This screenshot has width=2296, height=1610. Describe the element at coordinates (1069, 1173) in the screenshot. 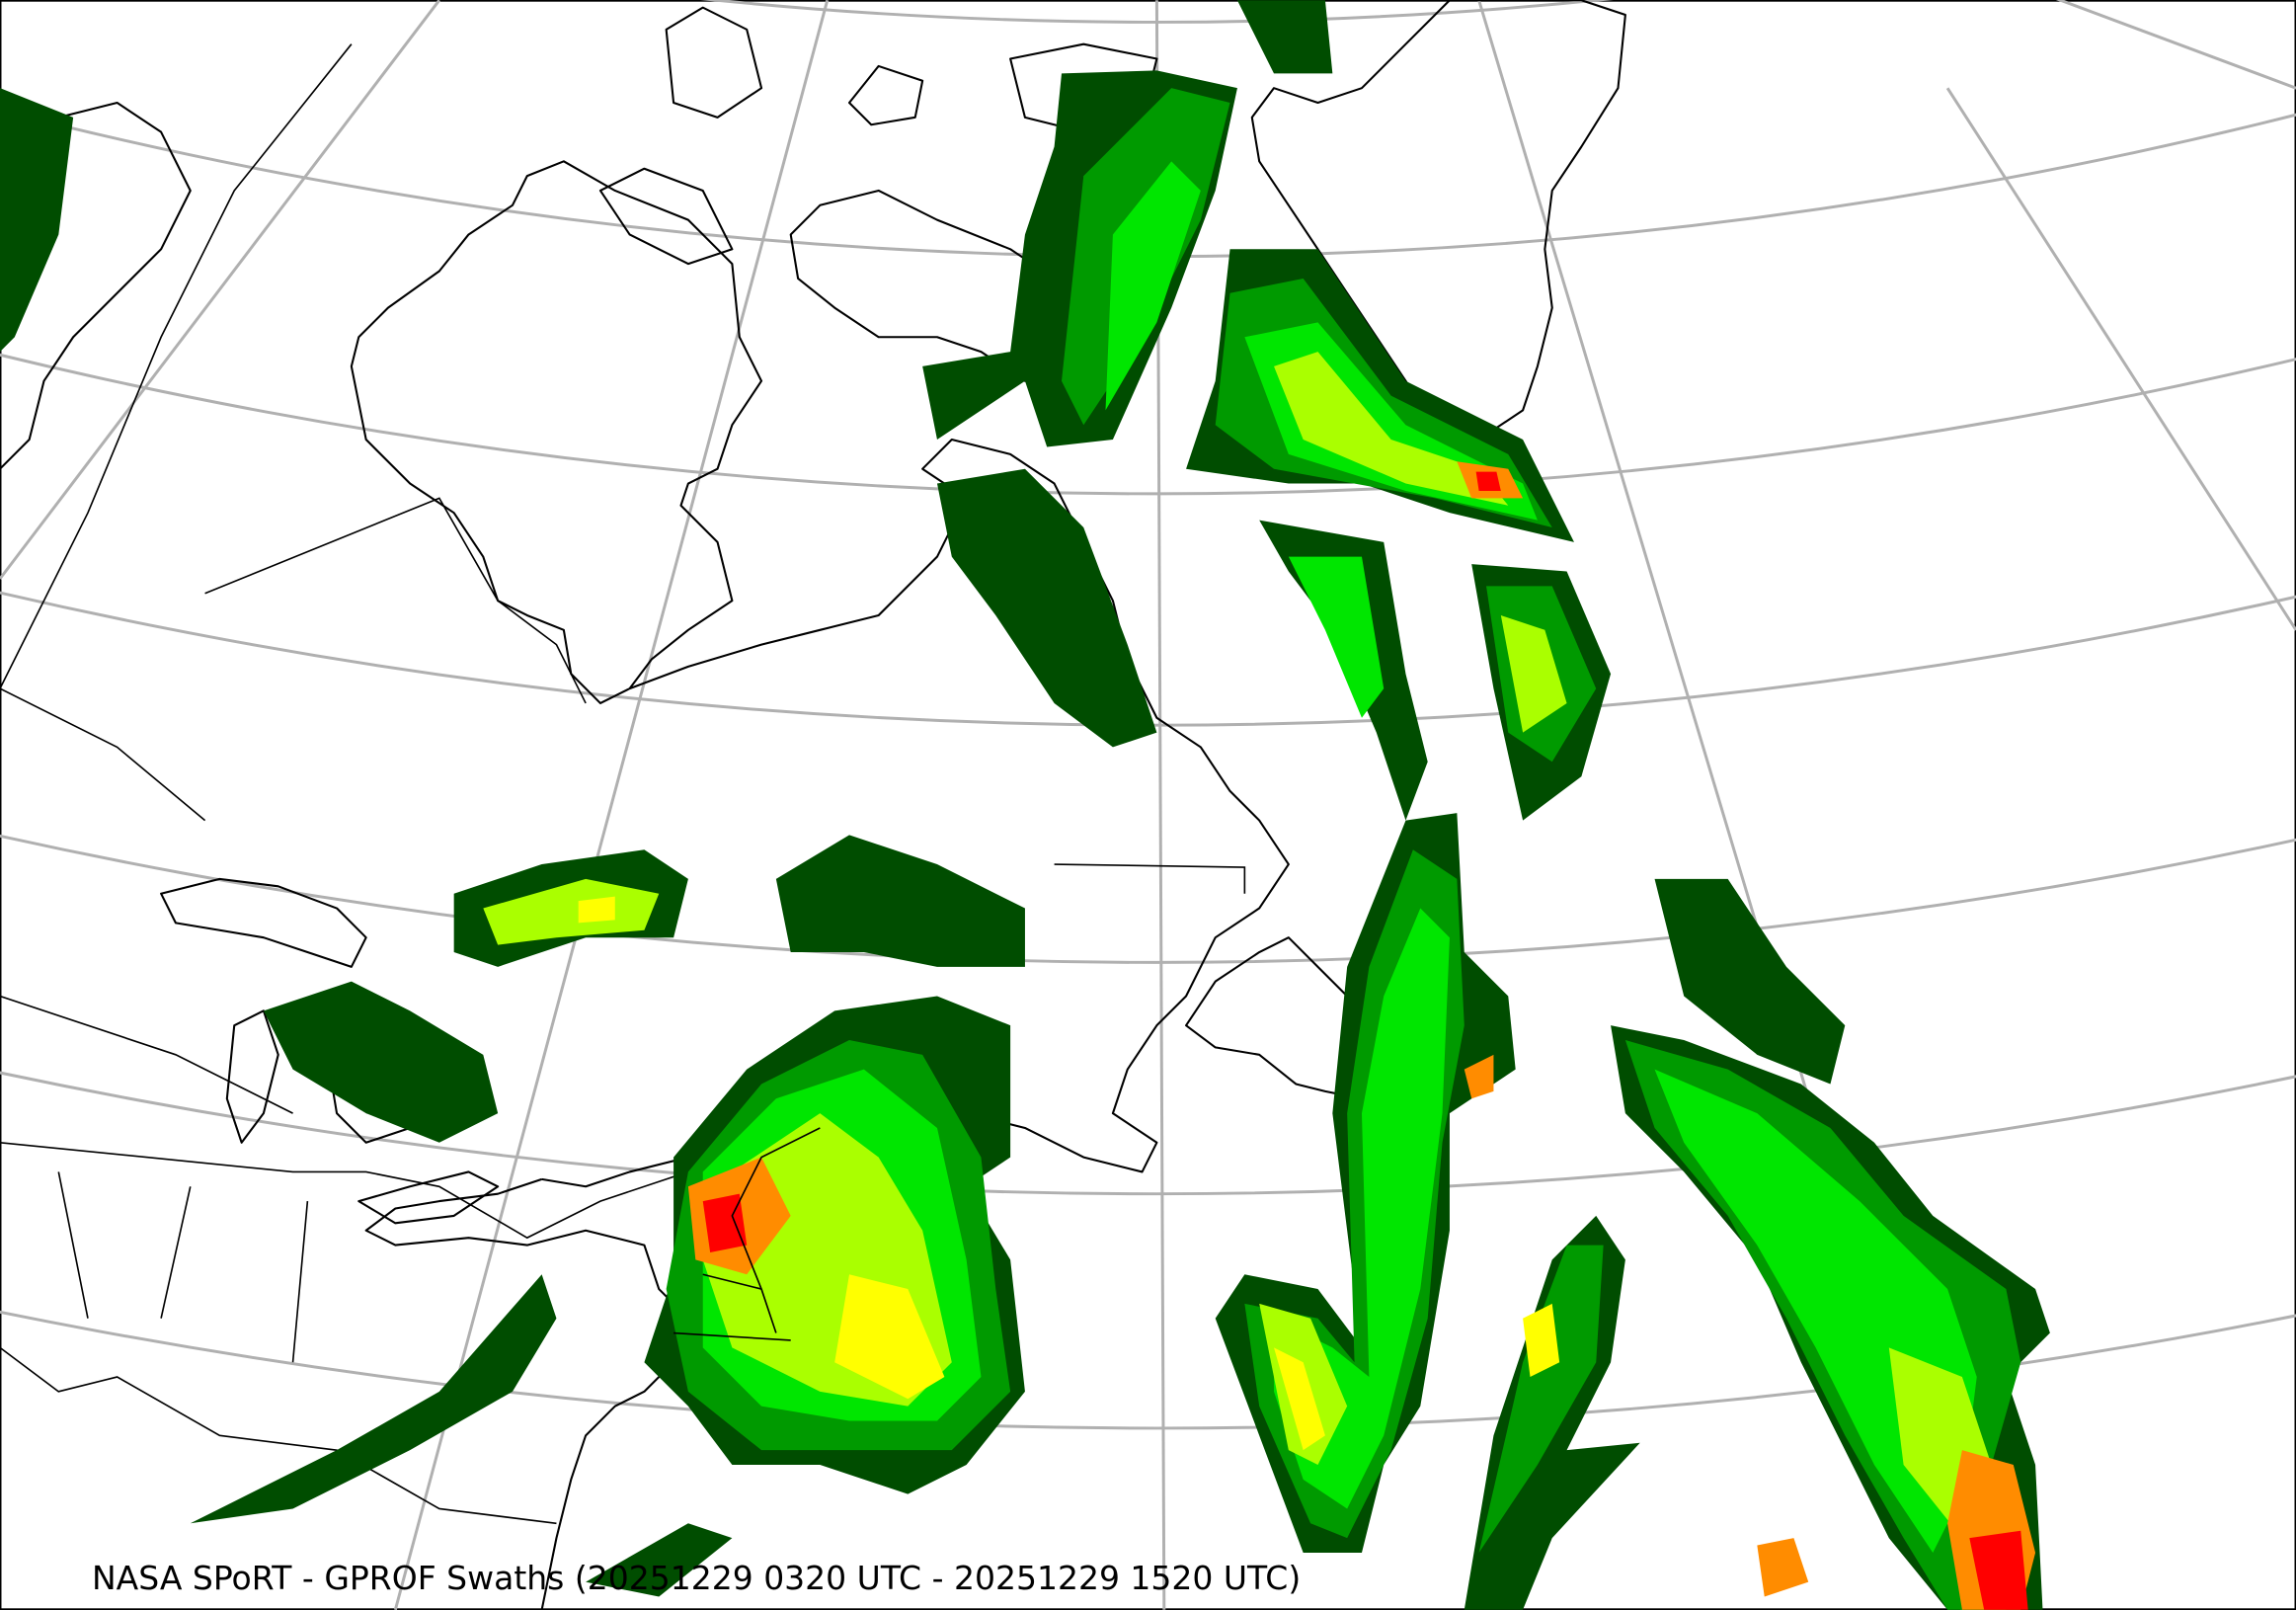

I see `precip-heavy-layer` at that location.